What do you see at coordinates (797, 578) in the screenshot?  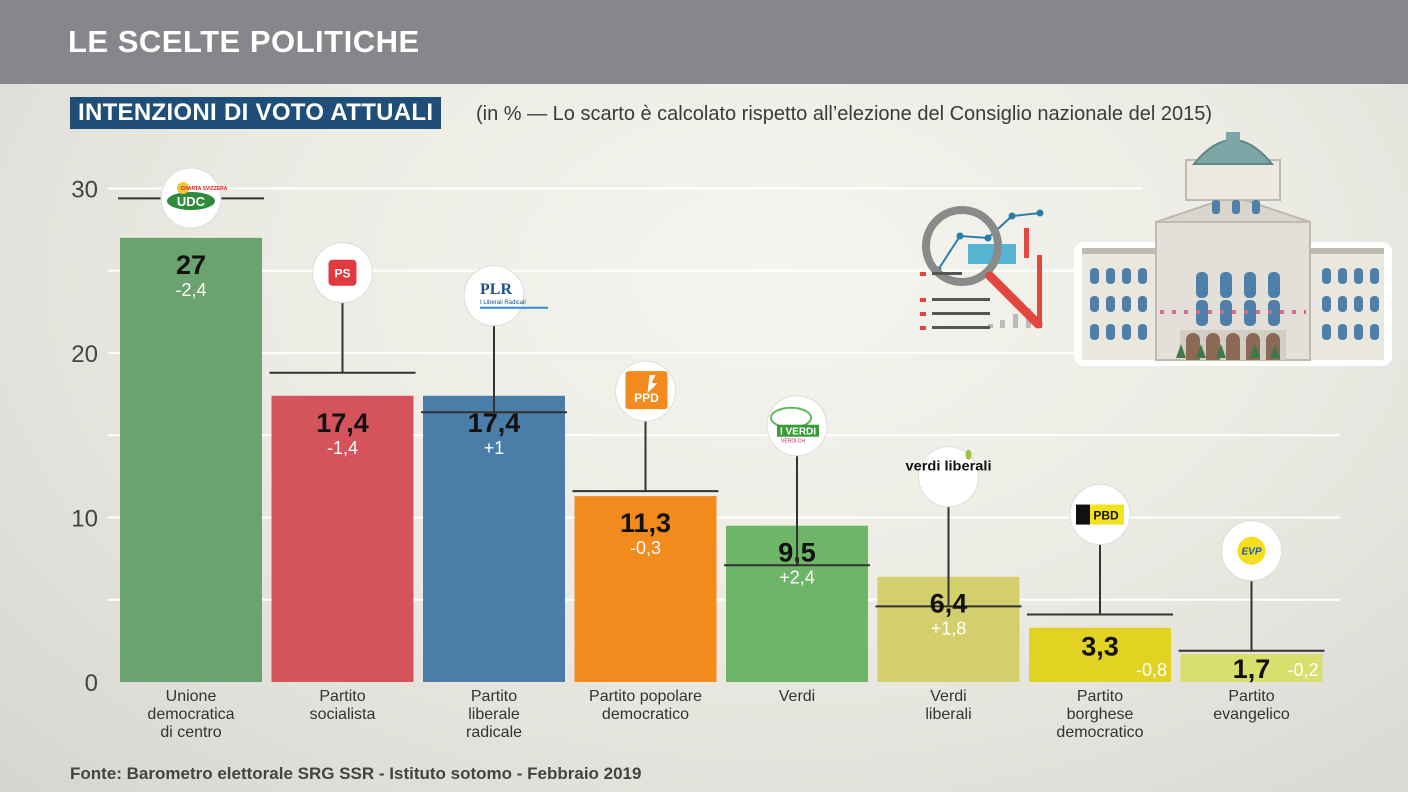 I see `change-label: +2,4` at bounding box center [797, 578].